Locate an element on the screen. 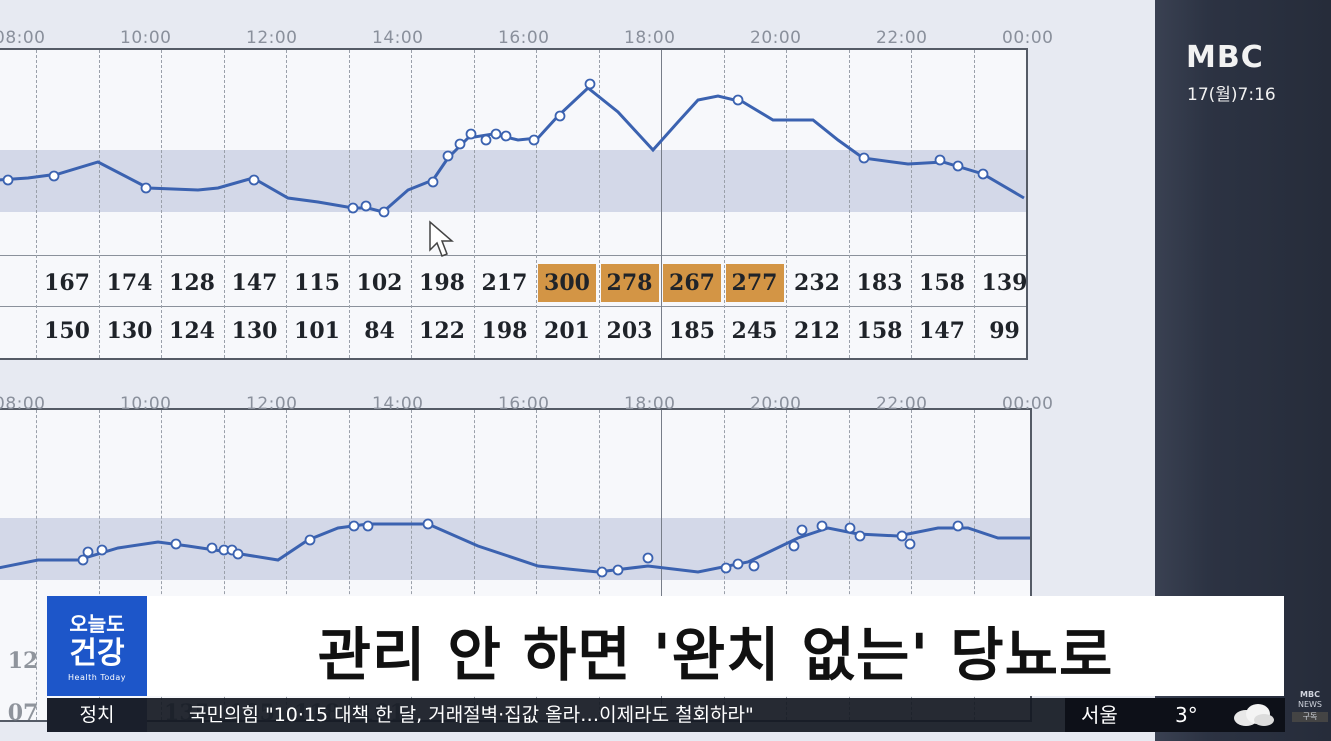 The height and width of the screenshot is (741, 1331). glucose-value-cell: 128 is located at coordinates (192, 283).